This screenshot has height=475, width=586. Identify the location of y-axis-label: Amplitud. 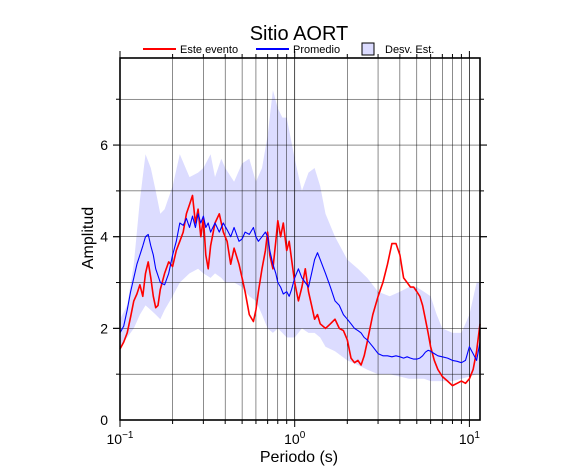
(88, 238).